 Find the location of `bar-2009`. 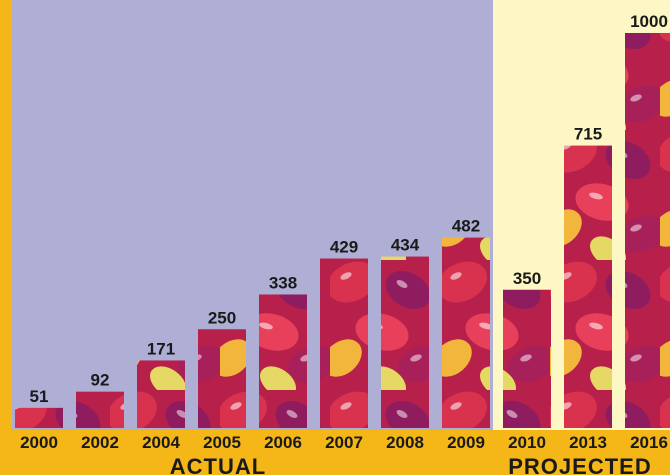

bar-2009 is located at coordinates (466, 332).